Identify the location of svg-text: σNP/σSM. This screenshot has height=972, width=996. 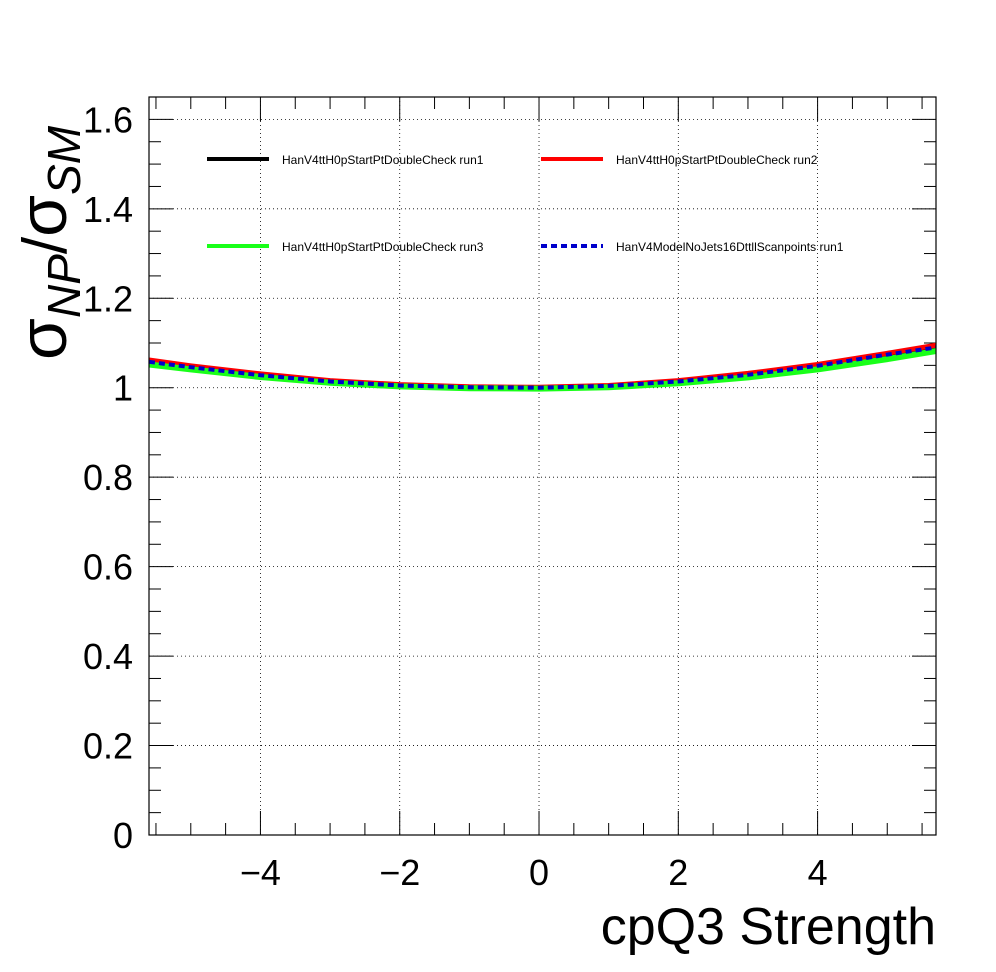
(47, 242).